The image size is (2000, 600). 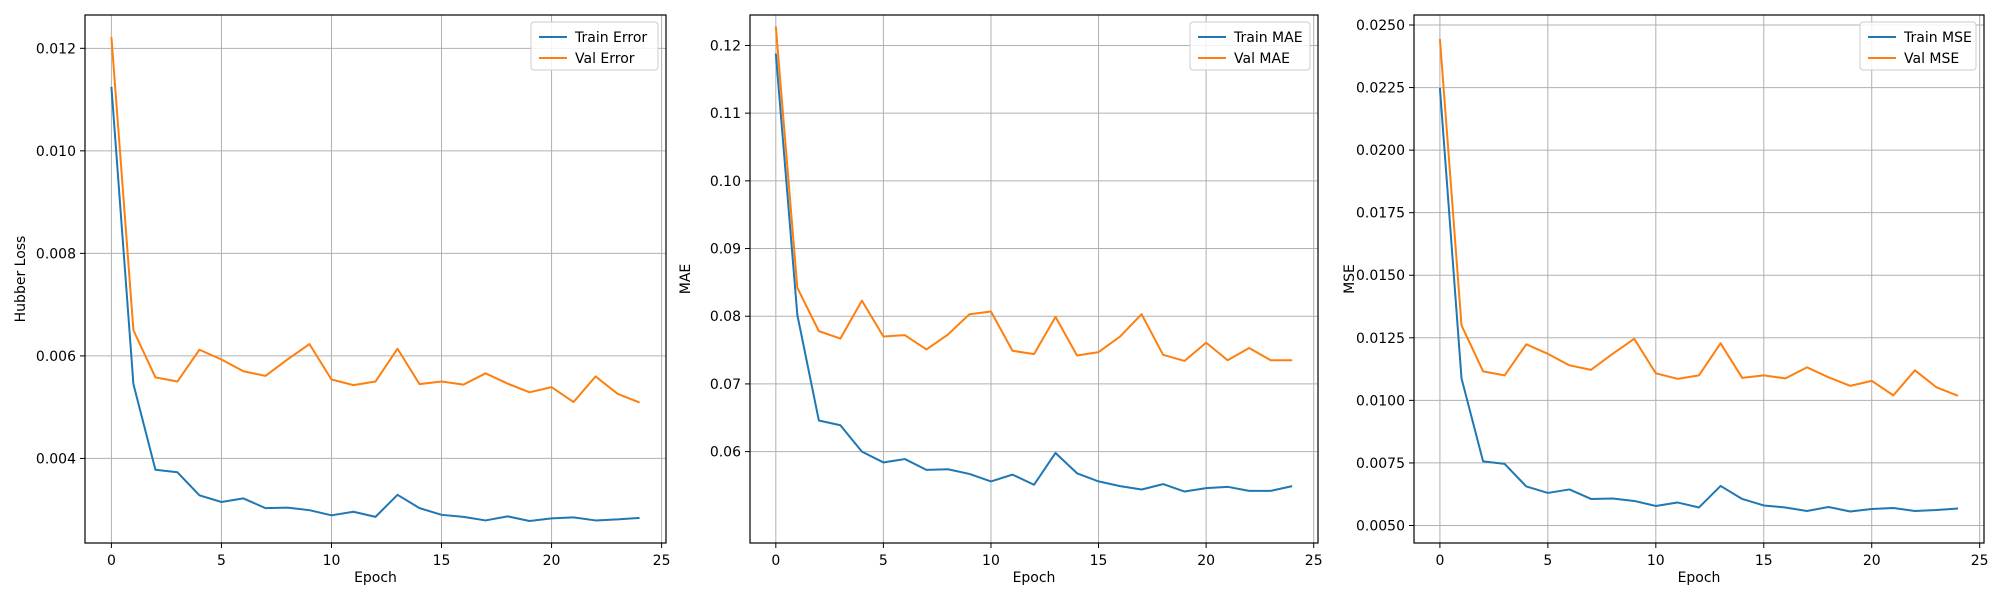 I want to click on y-tick-label: 0.0050, so click(x=1380, y=526).